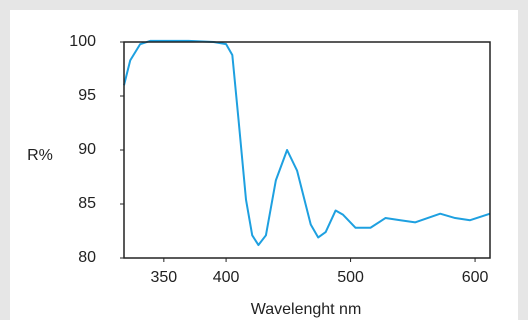 The height and width of the screenshot is (320, 528). What do you see at coordinates (163, 277) in the screenshot?
I see `x-tick-label: 350` at bounding box center [163, 277].